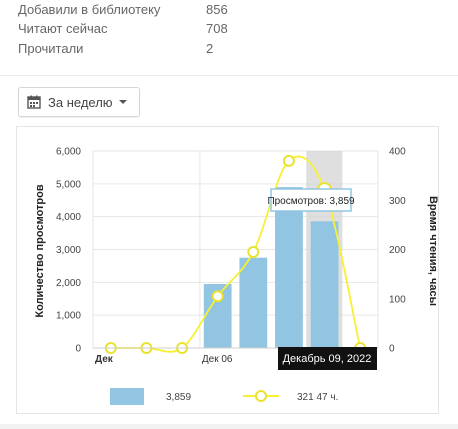  Describe the element at coordinates (78, 349) in the screenshot. I see `y-tick-label: 0` at that location.